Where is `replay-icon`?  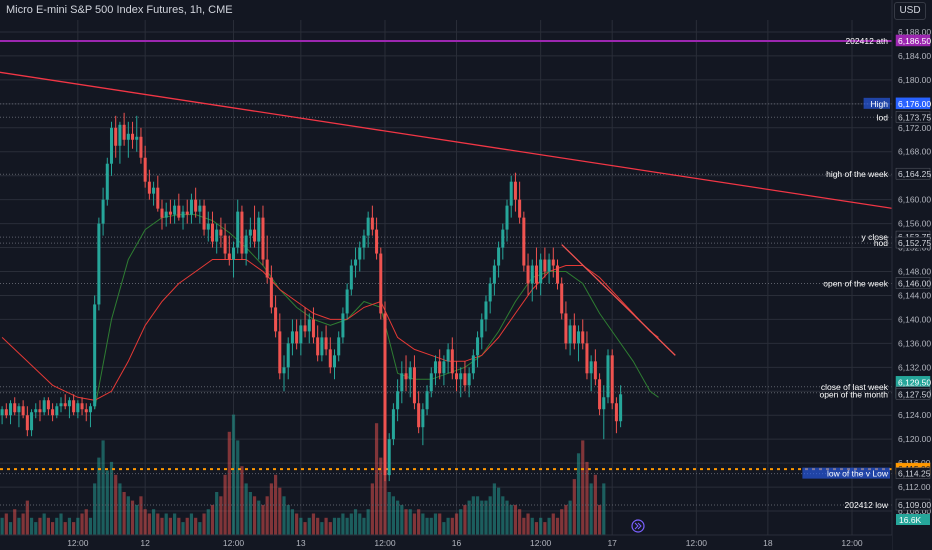
replay-icon is located at coordinates (638, 526).